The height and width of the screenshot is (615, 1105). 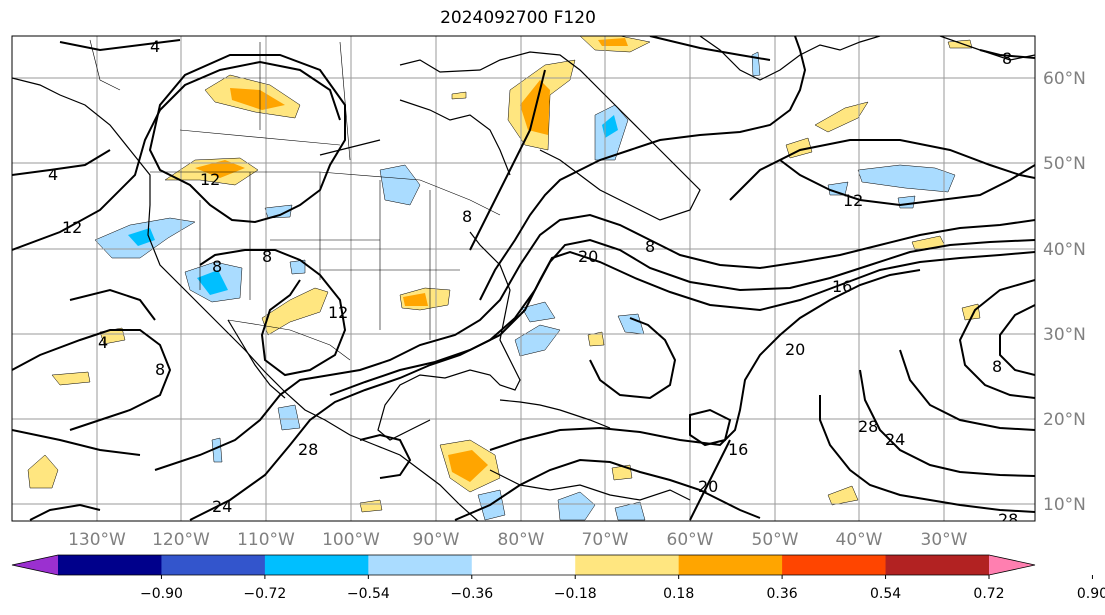 What do you see at coordinates (1064, 505) in the screenshot?
I see `lat-label: 10°N` at bounding box center [1064, 505].